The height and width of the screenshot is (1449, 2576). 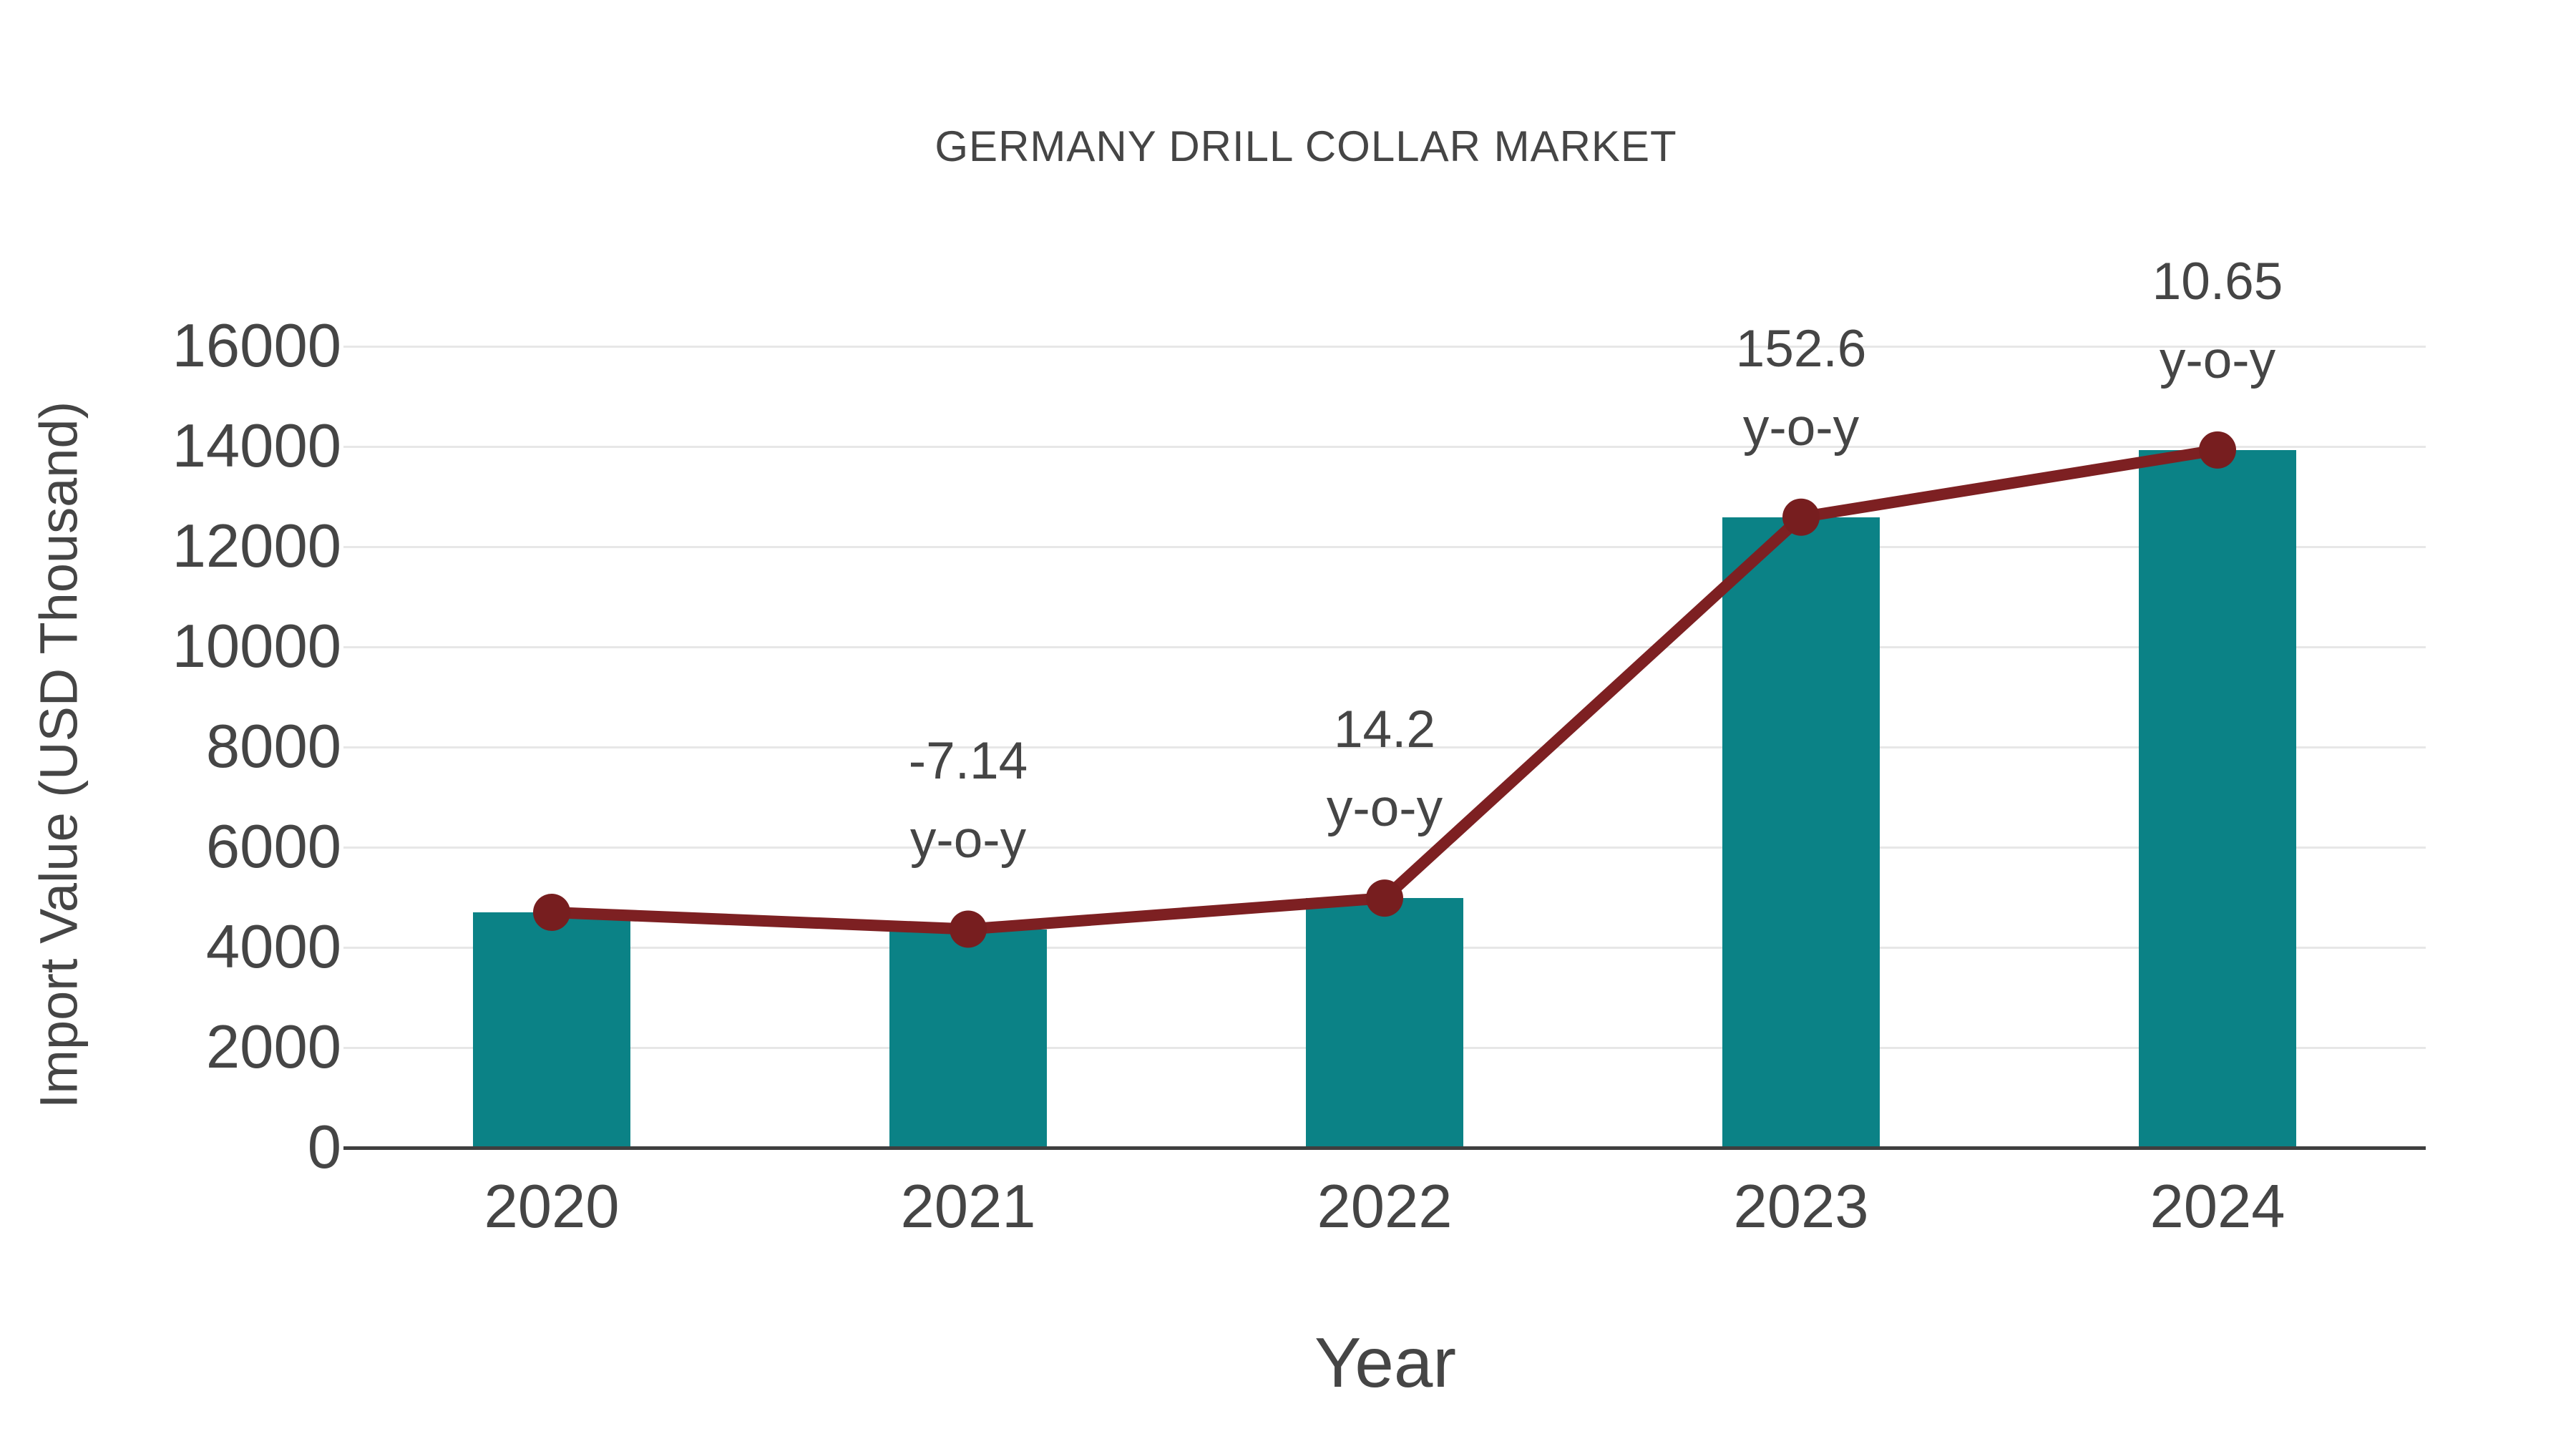 What do you see at coordinates (1306, 146) in the screenshot?
I see `chart-title: GERMANY DRILL COLLAR MARKET` at bounding box center [1306, 146].